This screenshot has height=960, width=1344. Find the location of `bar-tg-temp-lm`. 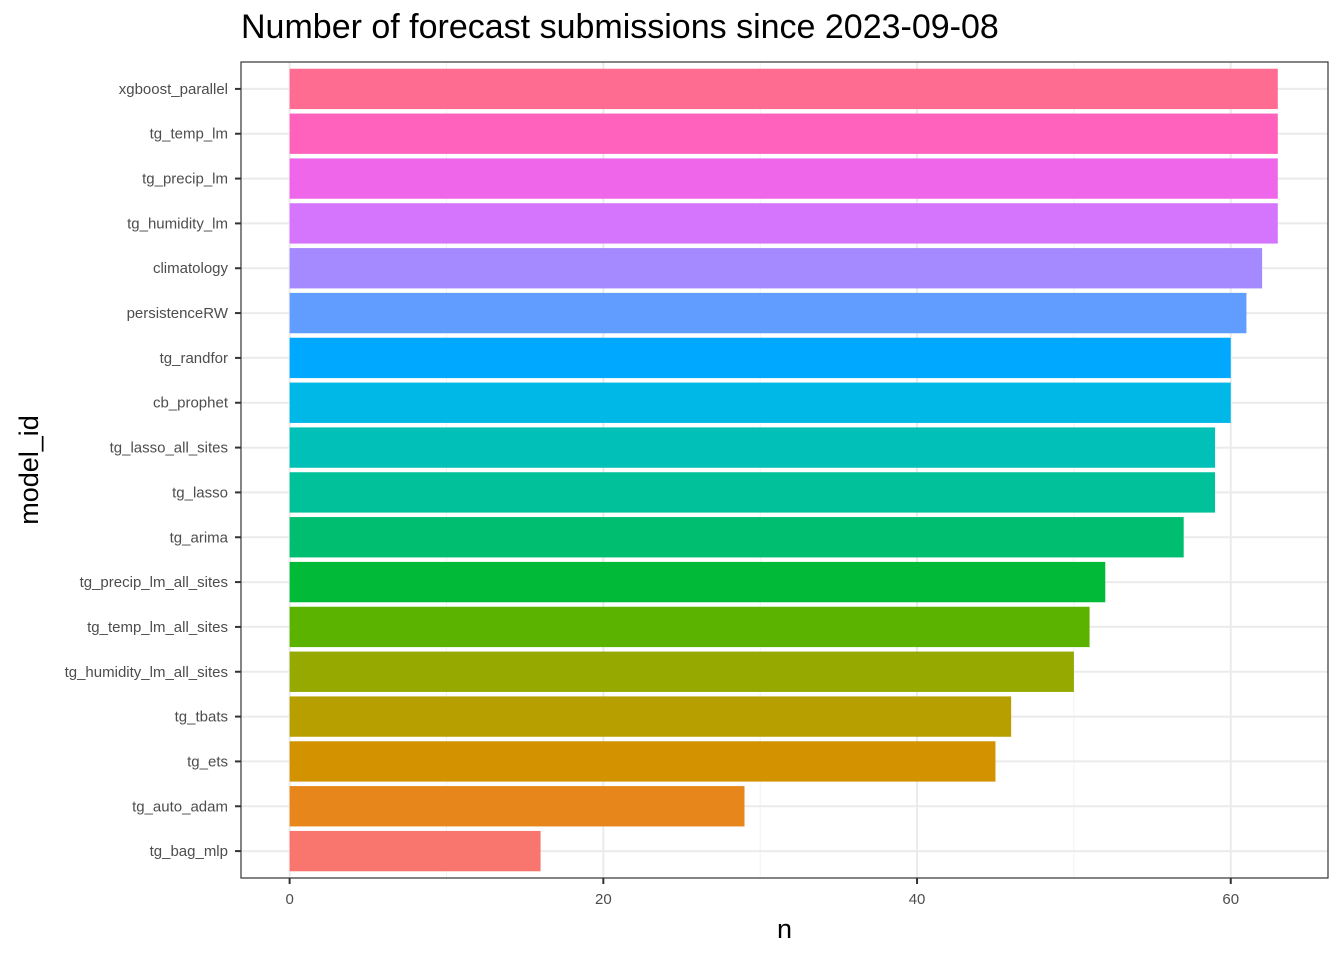

bar-tg-temp-lm is located at coordinates (783, 133).